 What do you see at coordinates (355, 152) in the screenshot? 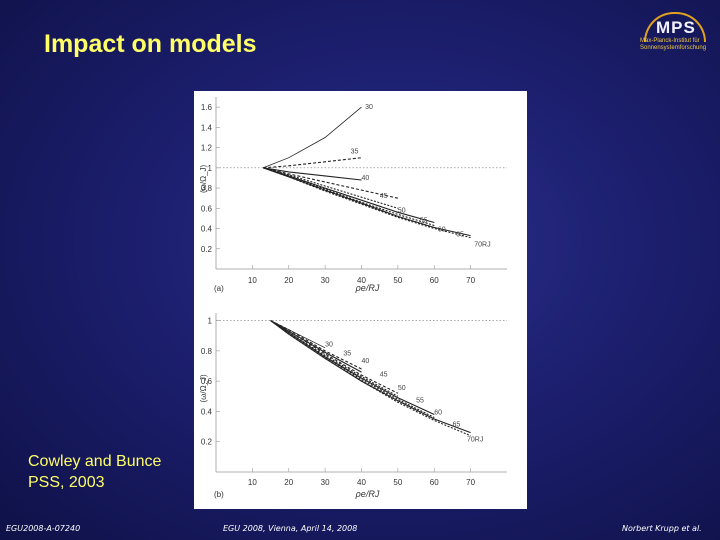
I see `panel-0-curve-label: 35` at bounding box center [355, 152].